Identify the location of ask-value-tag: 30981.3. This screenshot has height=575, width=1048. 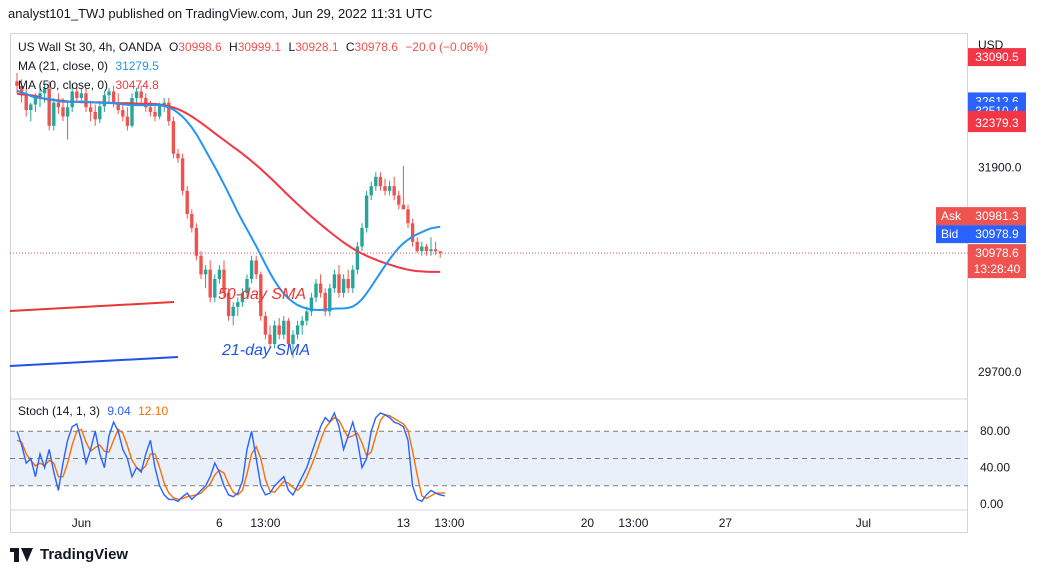
(997, 216).